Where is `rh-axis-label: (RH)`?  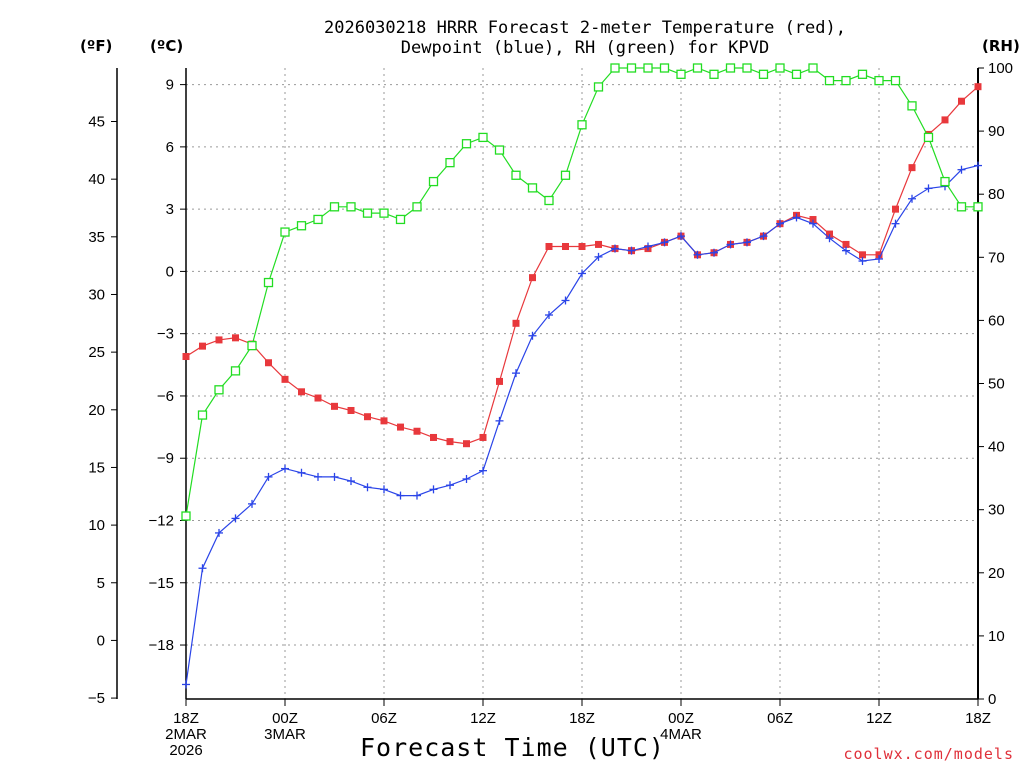
rh-axis-label: (RH) is located at coordinates (1001, 46).